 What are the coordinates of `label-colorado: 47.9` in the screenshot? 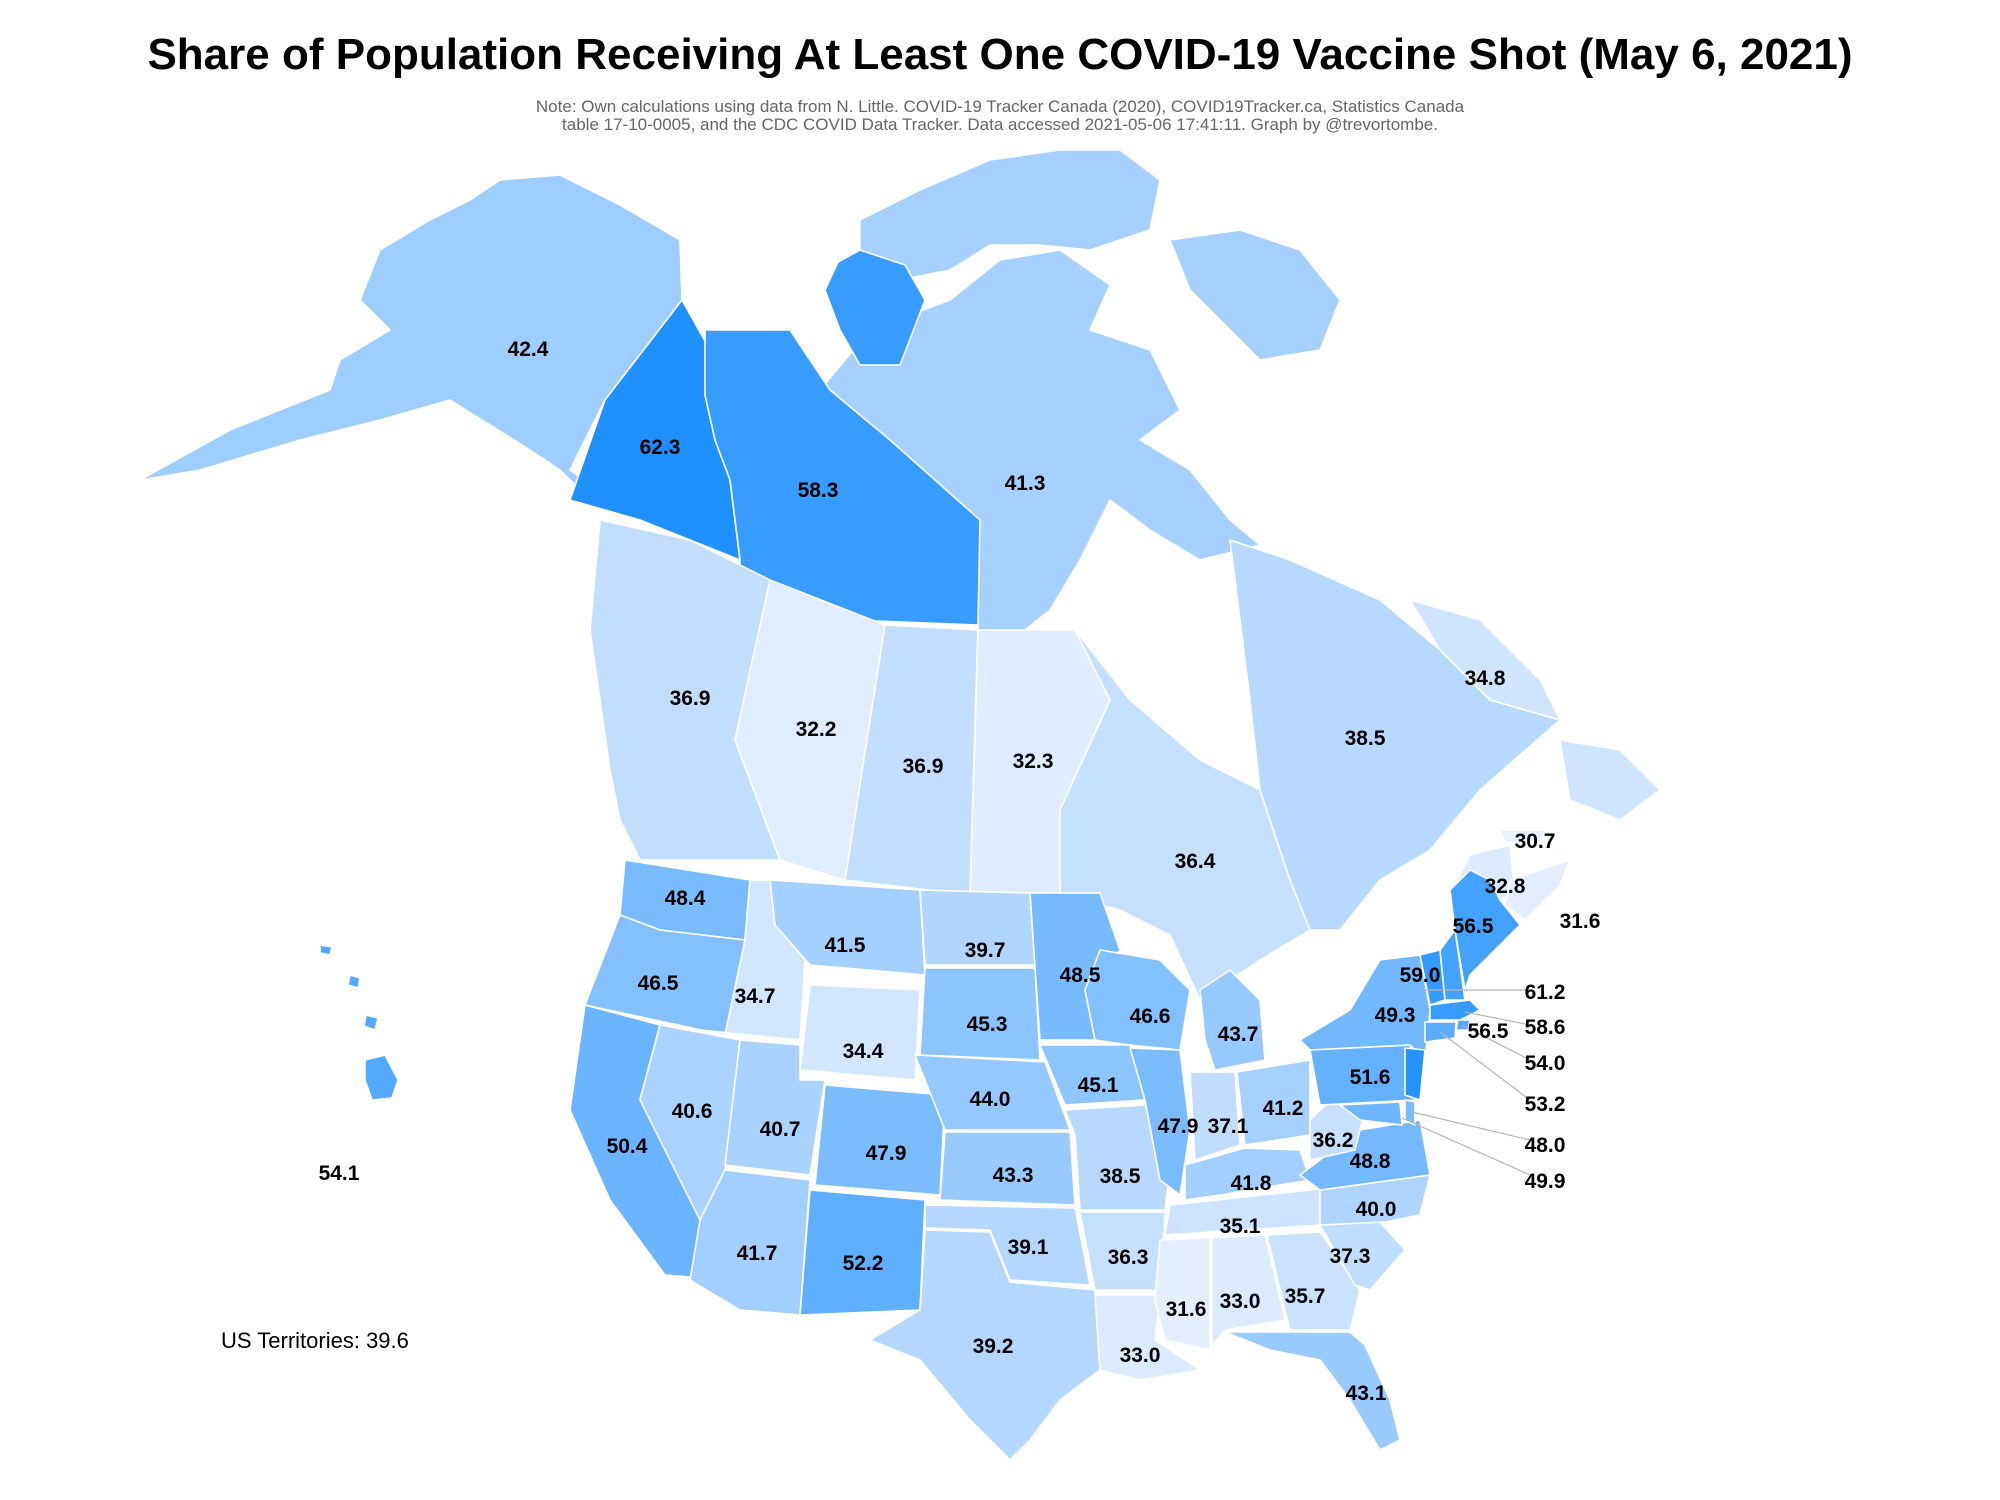 It's located at (886, 1153).